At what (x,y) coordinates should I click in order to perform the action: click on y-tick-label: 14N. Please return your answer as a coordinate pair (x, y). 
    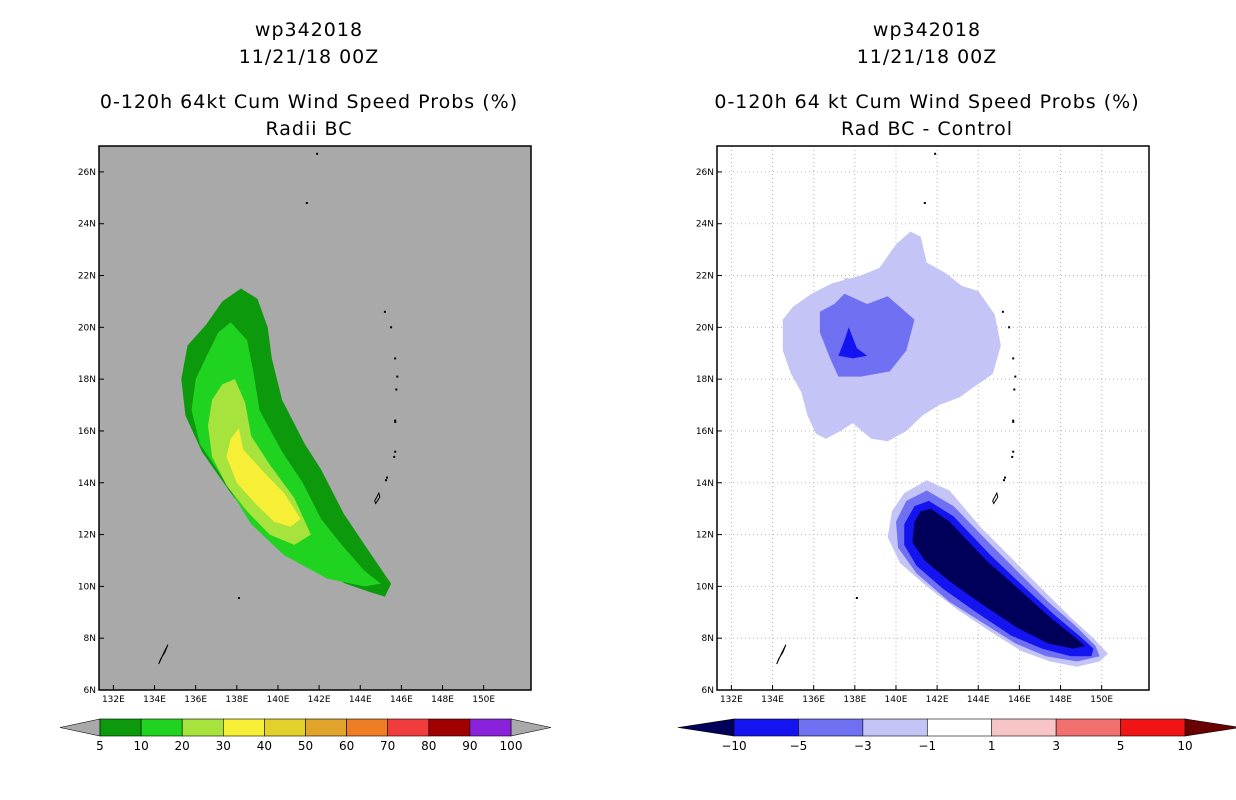
    Looking at the image, I should click on (705, 484).